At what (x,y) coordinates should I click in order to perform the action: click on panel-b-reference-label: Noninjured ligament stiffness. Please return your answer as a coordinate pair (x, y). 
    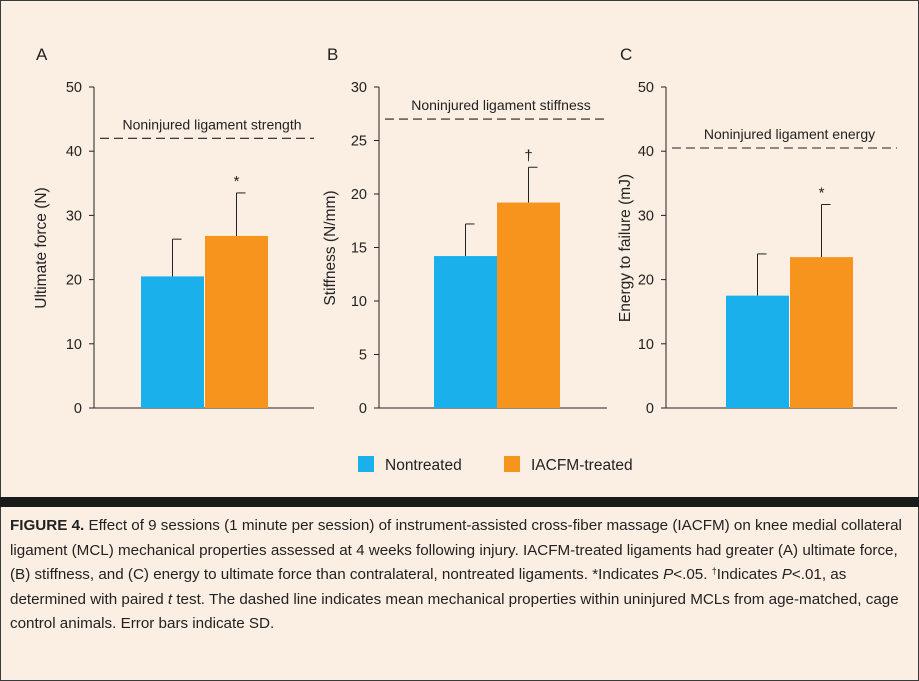
    Looking at the image, I should click on (501, 105).